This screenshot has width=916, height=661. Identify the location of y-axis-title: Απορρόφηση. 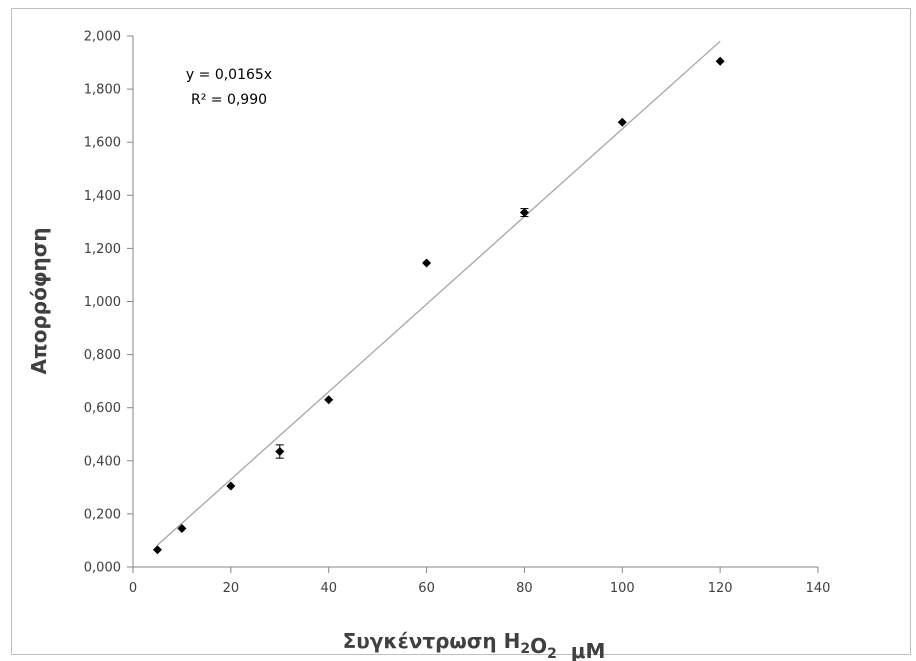
(39, 300).